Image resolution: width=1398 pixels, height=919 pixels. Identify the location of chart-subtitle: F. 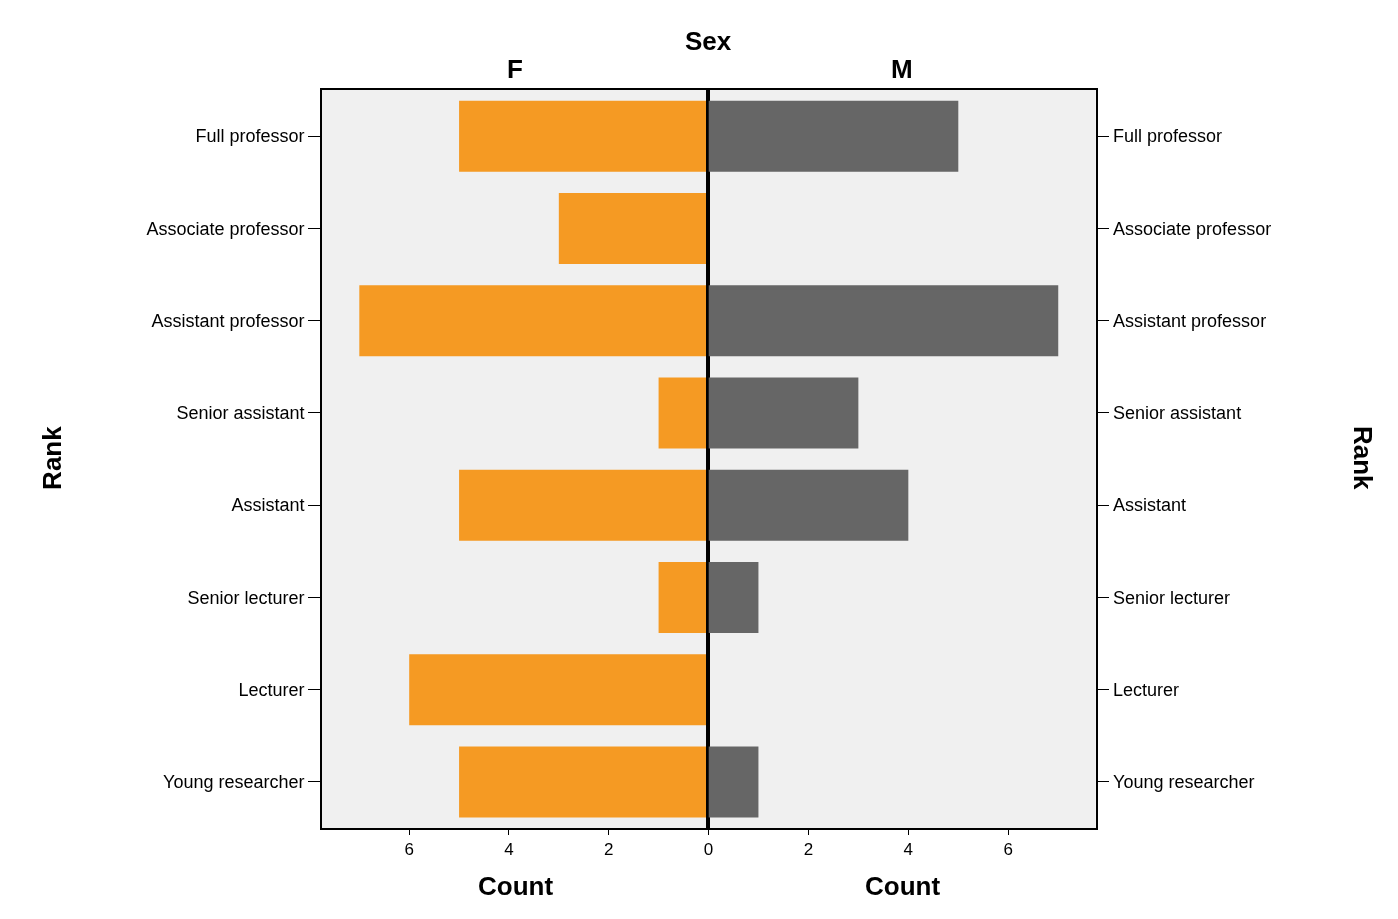
(515, 69).